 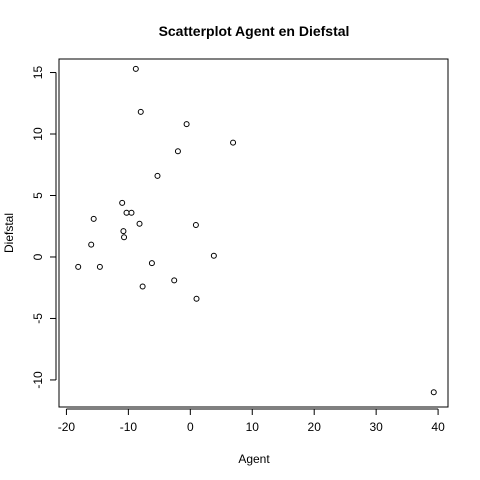 What do you see at coordinates (376, 427) in the screenshot?
I see `x-tick-label: 30` at bounding box center [376, 427].